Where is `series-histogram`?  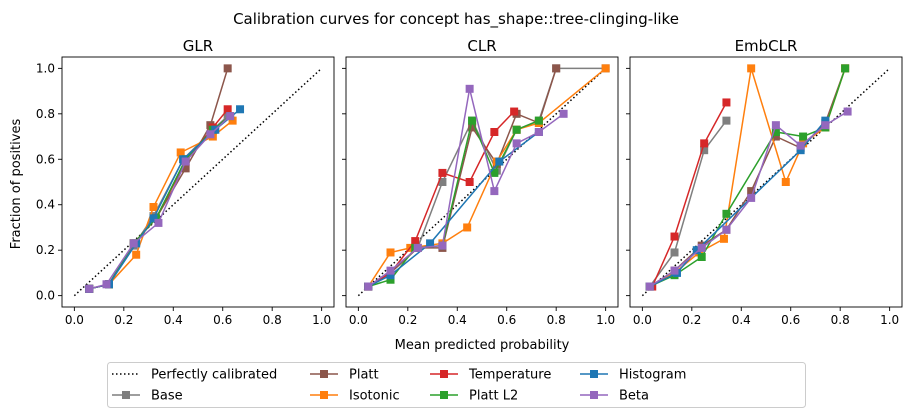
series-histogram is located at coordinates (165, 199).